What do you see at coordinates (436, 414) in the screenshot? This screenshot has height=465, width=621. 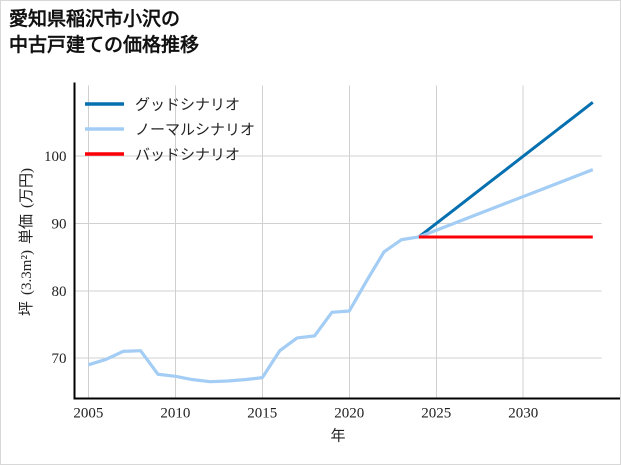 I see `x-tick-label: 2025` at bounding box center [436, 414].